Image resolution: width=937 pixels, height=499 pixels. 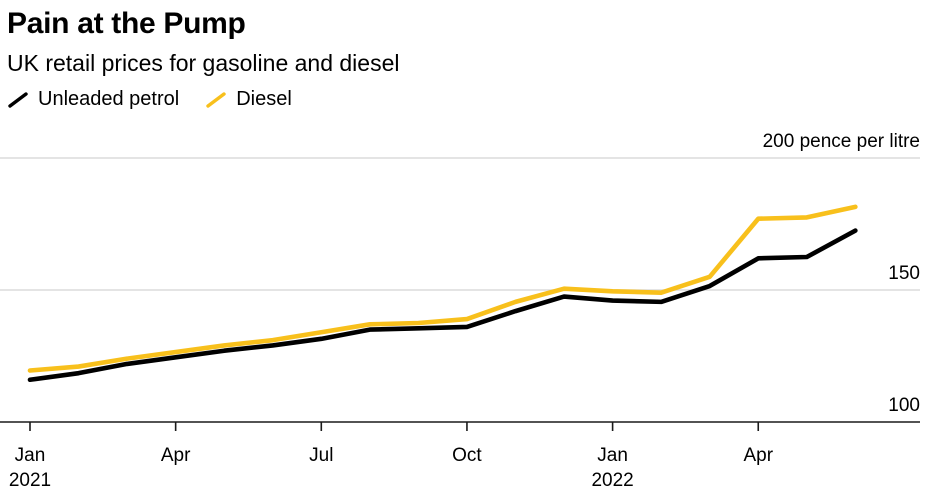 I want to click on legend: Unleaded petrol Diesel, so click(x=149, y=99).